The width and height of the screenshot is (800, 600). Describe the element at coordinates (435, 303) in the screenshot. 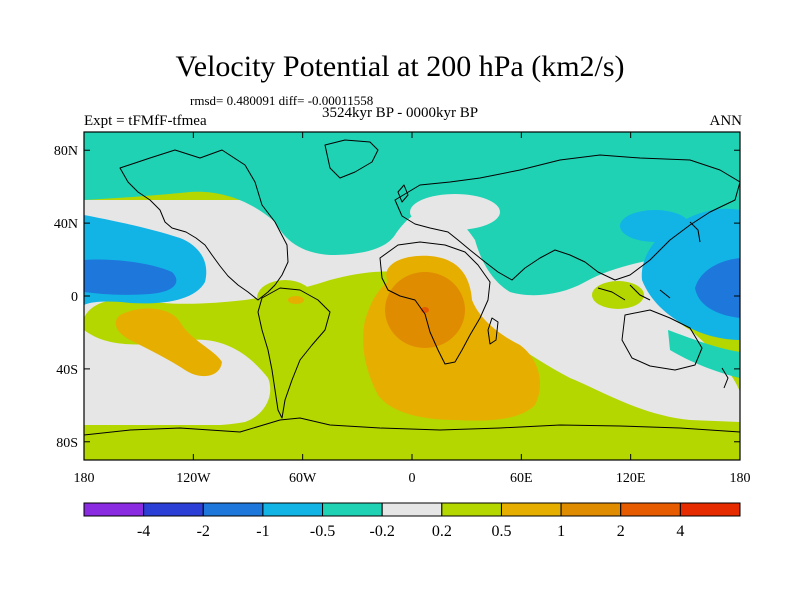

I see `coast-africa` at that location.